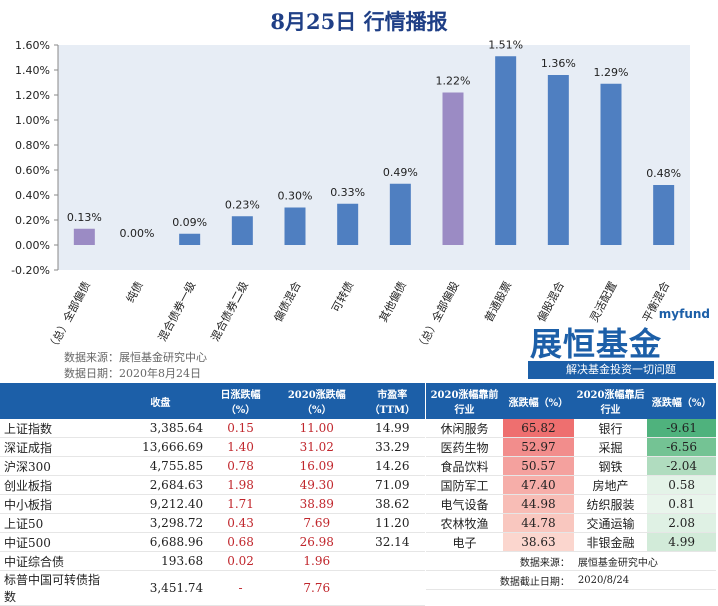 This screenshot has height=606, width=718. I want to click on index-day-change: 1.98, so click(240, 485).